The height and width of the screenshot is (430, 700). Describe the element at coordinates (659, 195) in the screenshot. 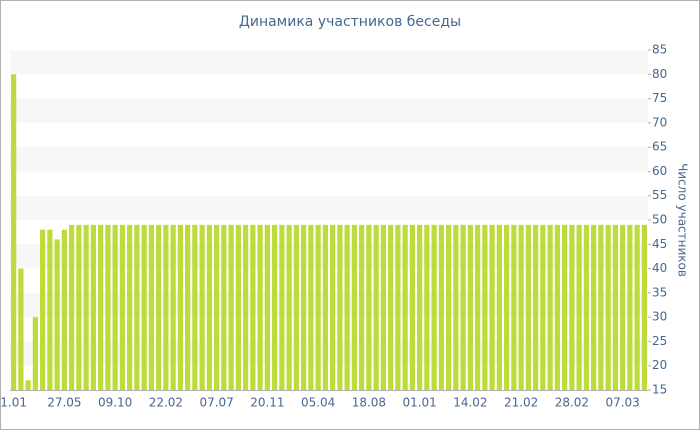

I see `y-tick-label: 55` at that location.